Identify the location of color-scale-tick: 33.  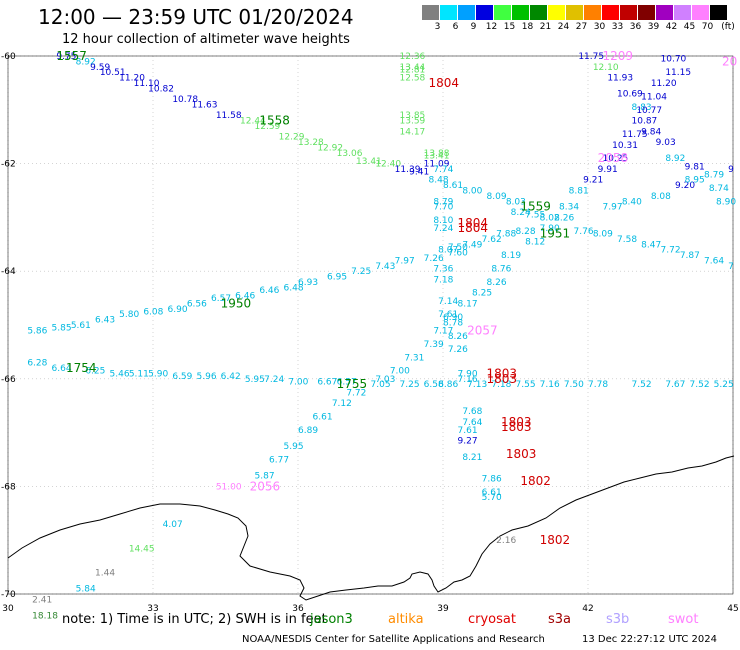
(617, 27).